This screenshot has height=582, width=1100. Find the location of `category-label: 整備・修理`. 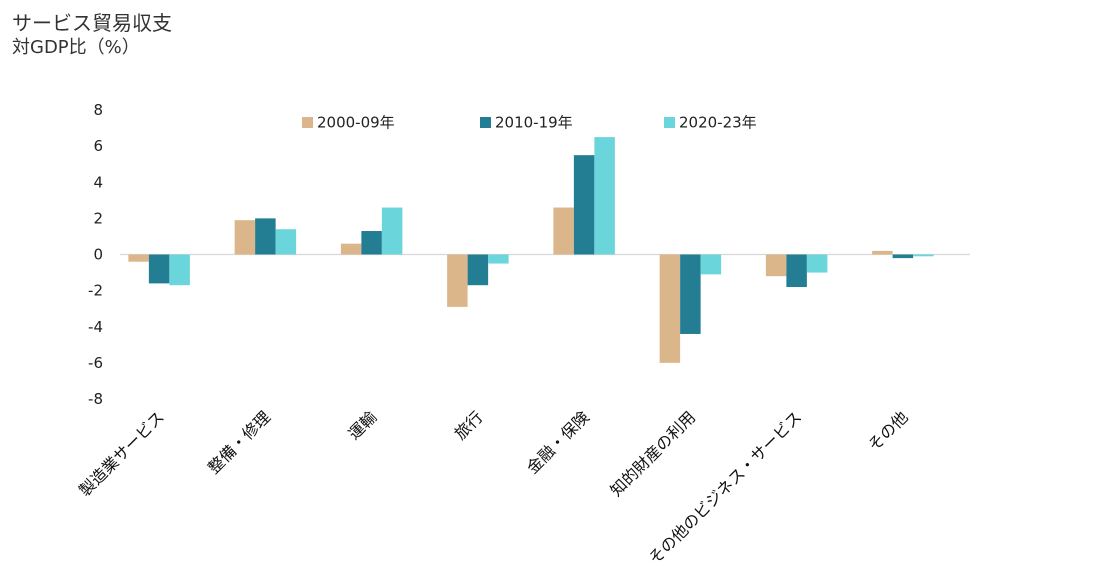

category-label: 整備・修理 is located at coordinates (239, 442).